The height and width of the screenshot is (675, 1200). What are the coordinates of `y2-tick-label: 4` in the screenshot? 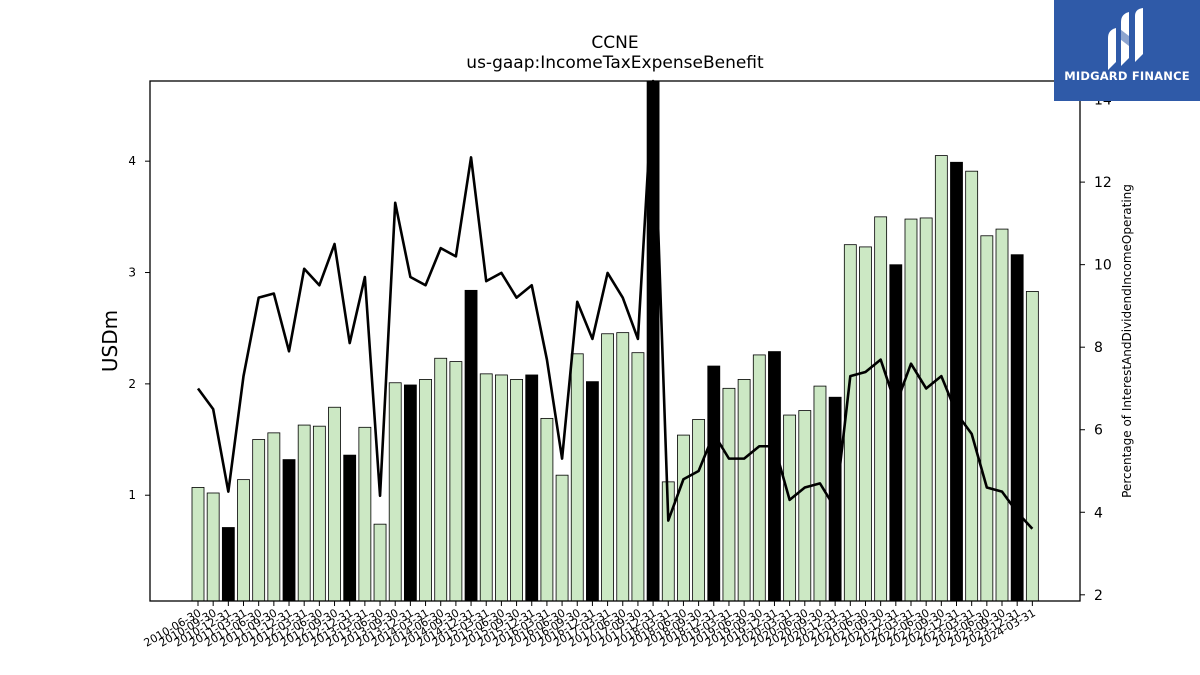 It's located at (1098, 513).